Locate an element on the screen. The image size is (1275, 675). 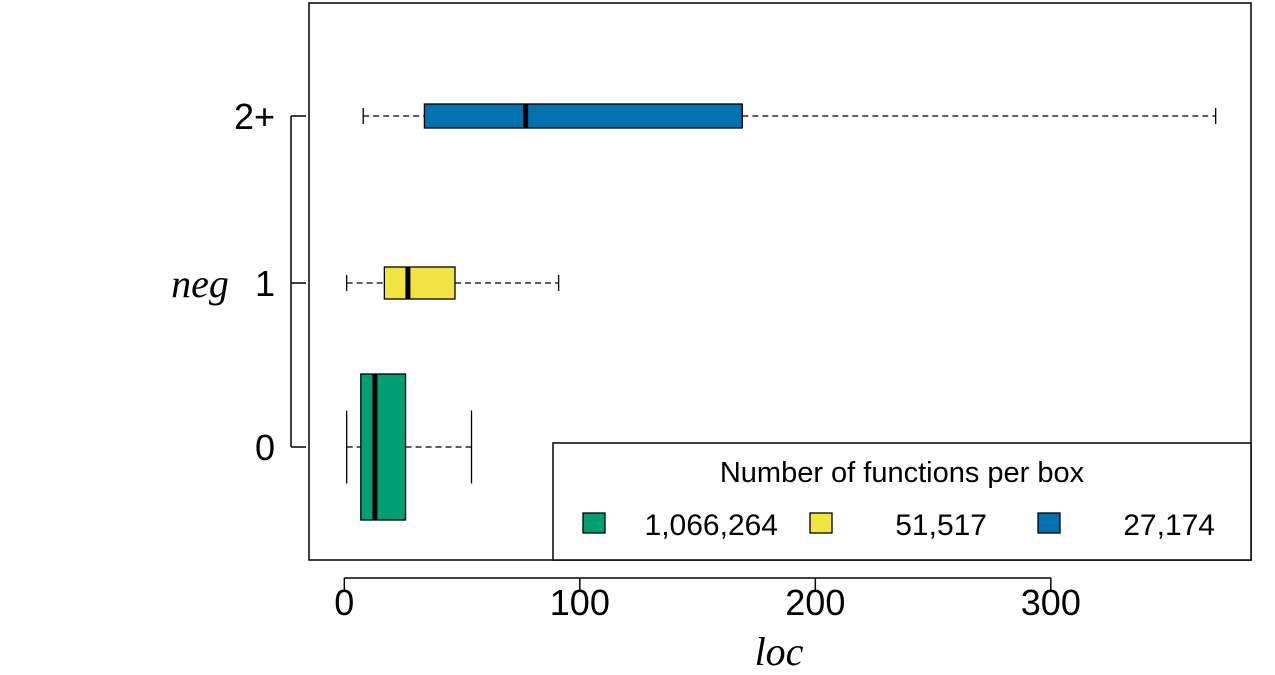
y-tick-label: 2+ is located at coordinates (254, 116).